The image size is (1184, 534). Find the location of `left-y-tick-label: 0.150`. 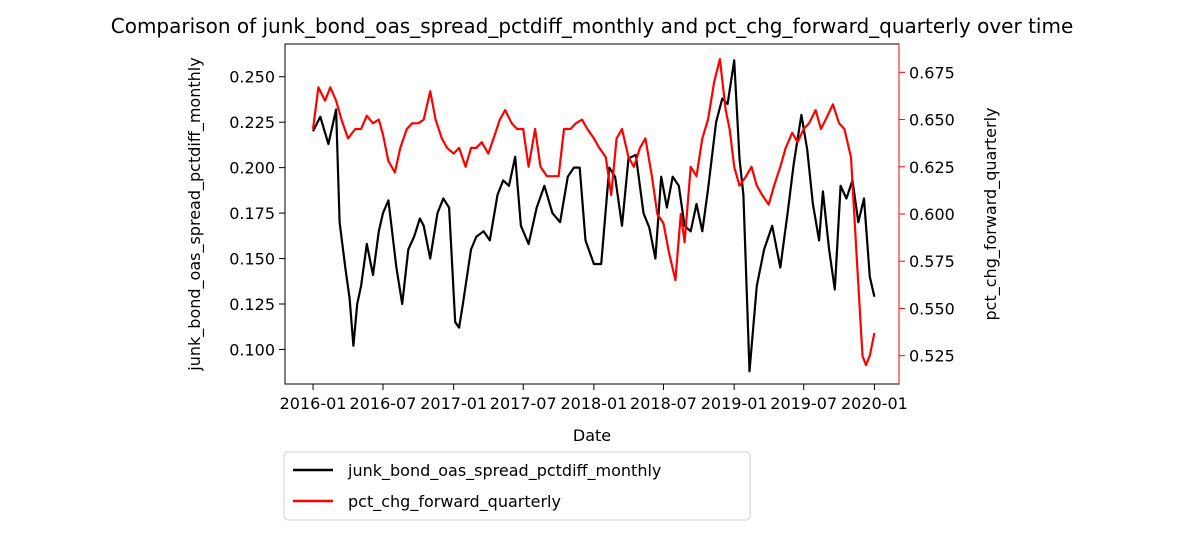

left-y-tick-label: 0.150 is located at coordinates (252, 259).